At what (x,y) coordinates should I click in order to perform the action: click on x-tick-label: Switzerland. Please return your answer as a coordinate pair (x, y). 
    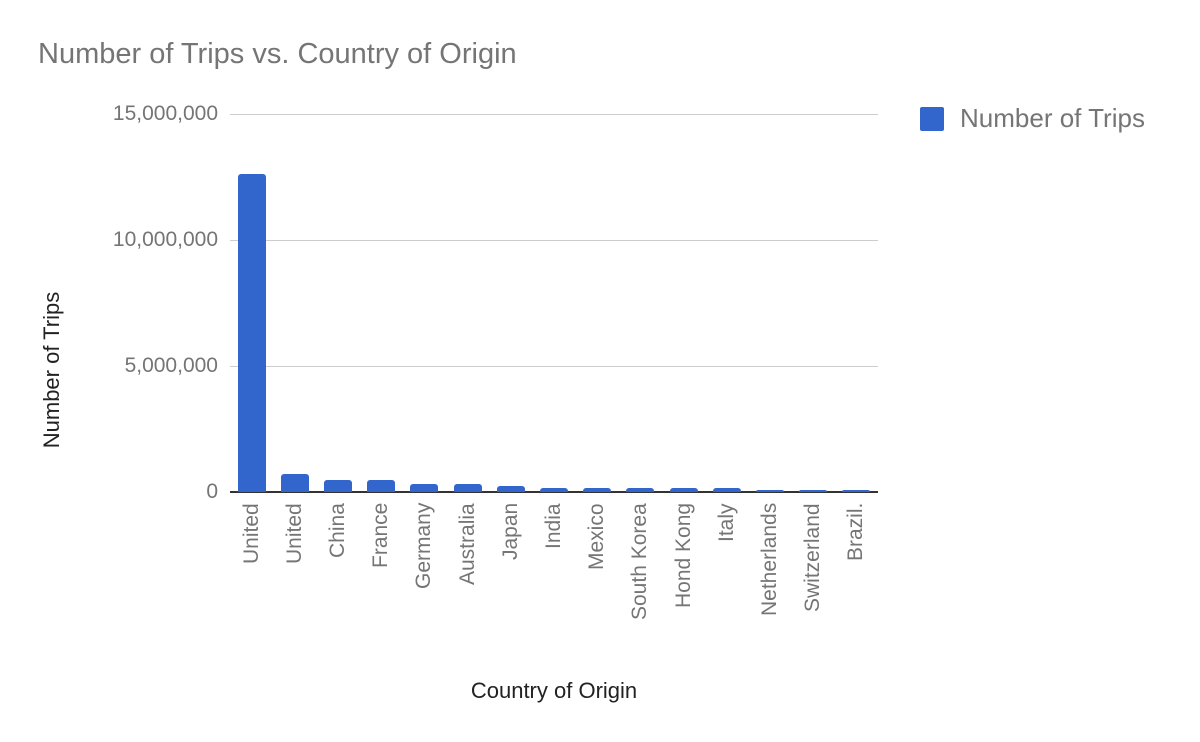
    Looking at the image, I should click on (813, 557).